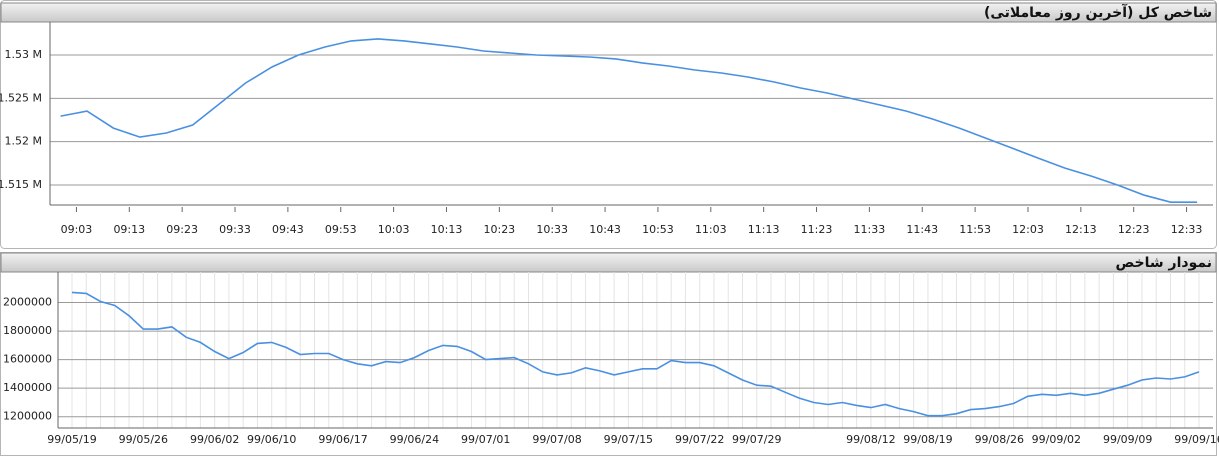  What do you see at coordinates (499, 229) in the screenshot?
I see `x-tick-label: 10:23` at bounding box center [499, 229].